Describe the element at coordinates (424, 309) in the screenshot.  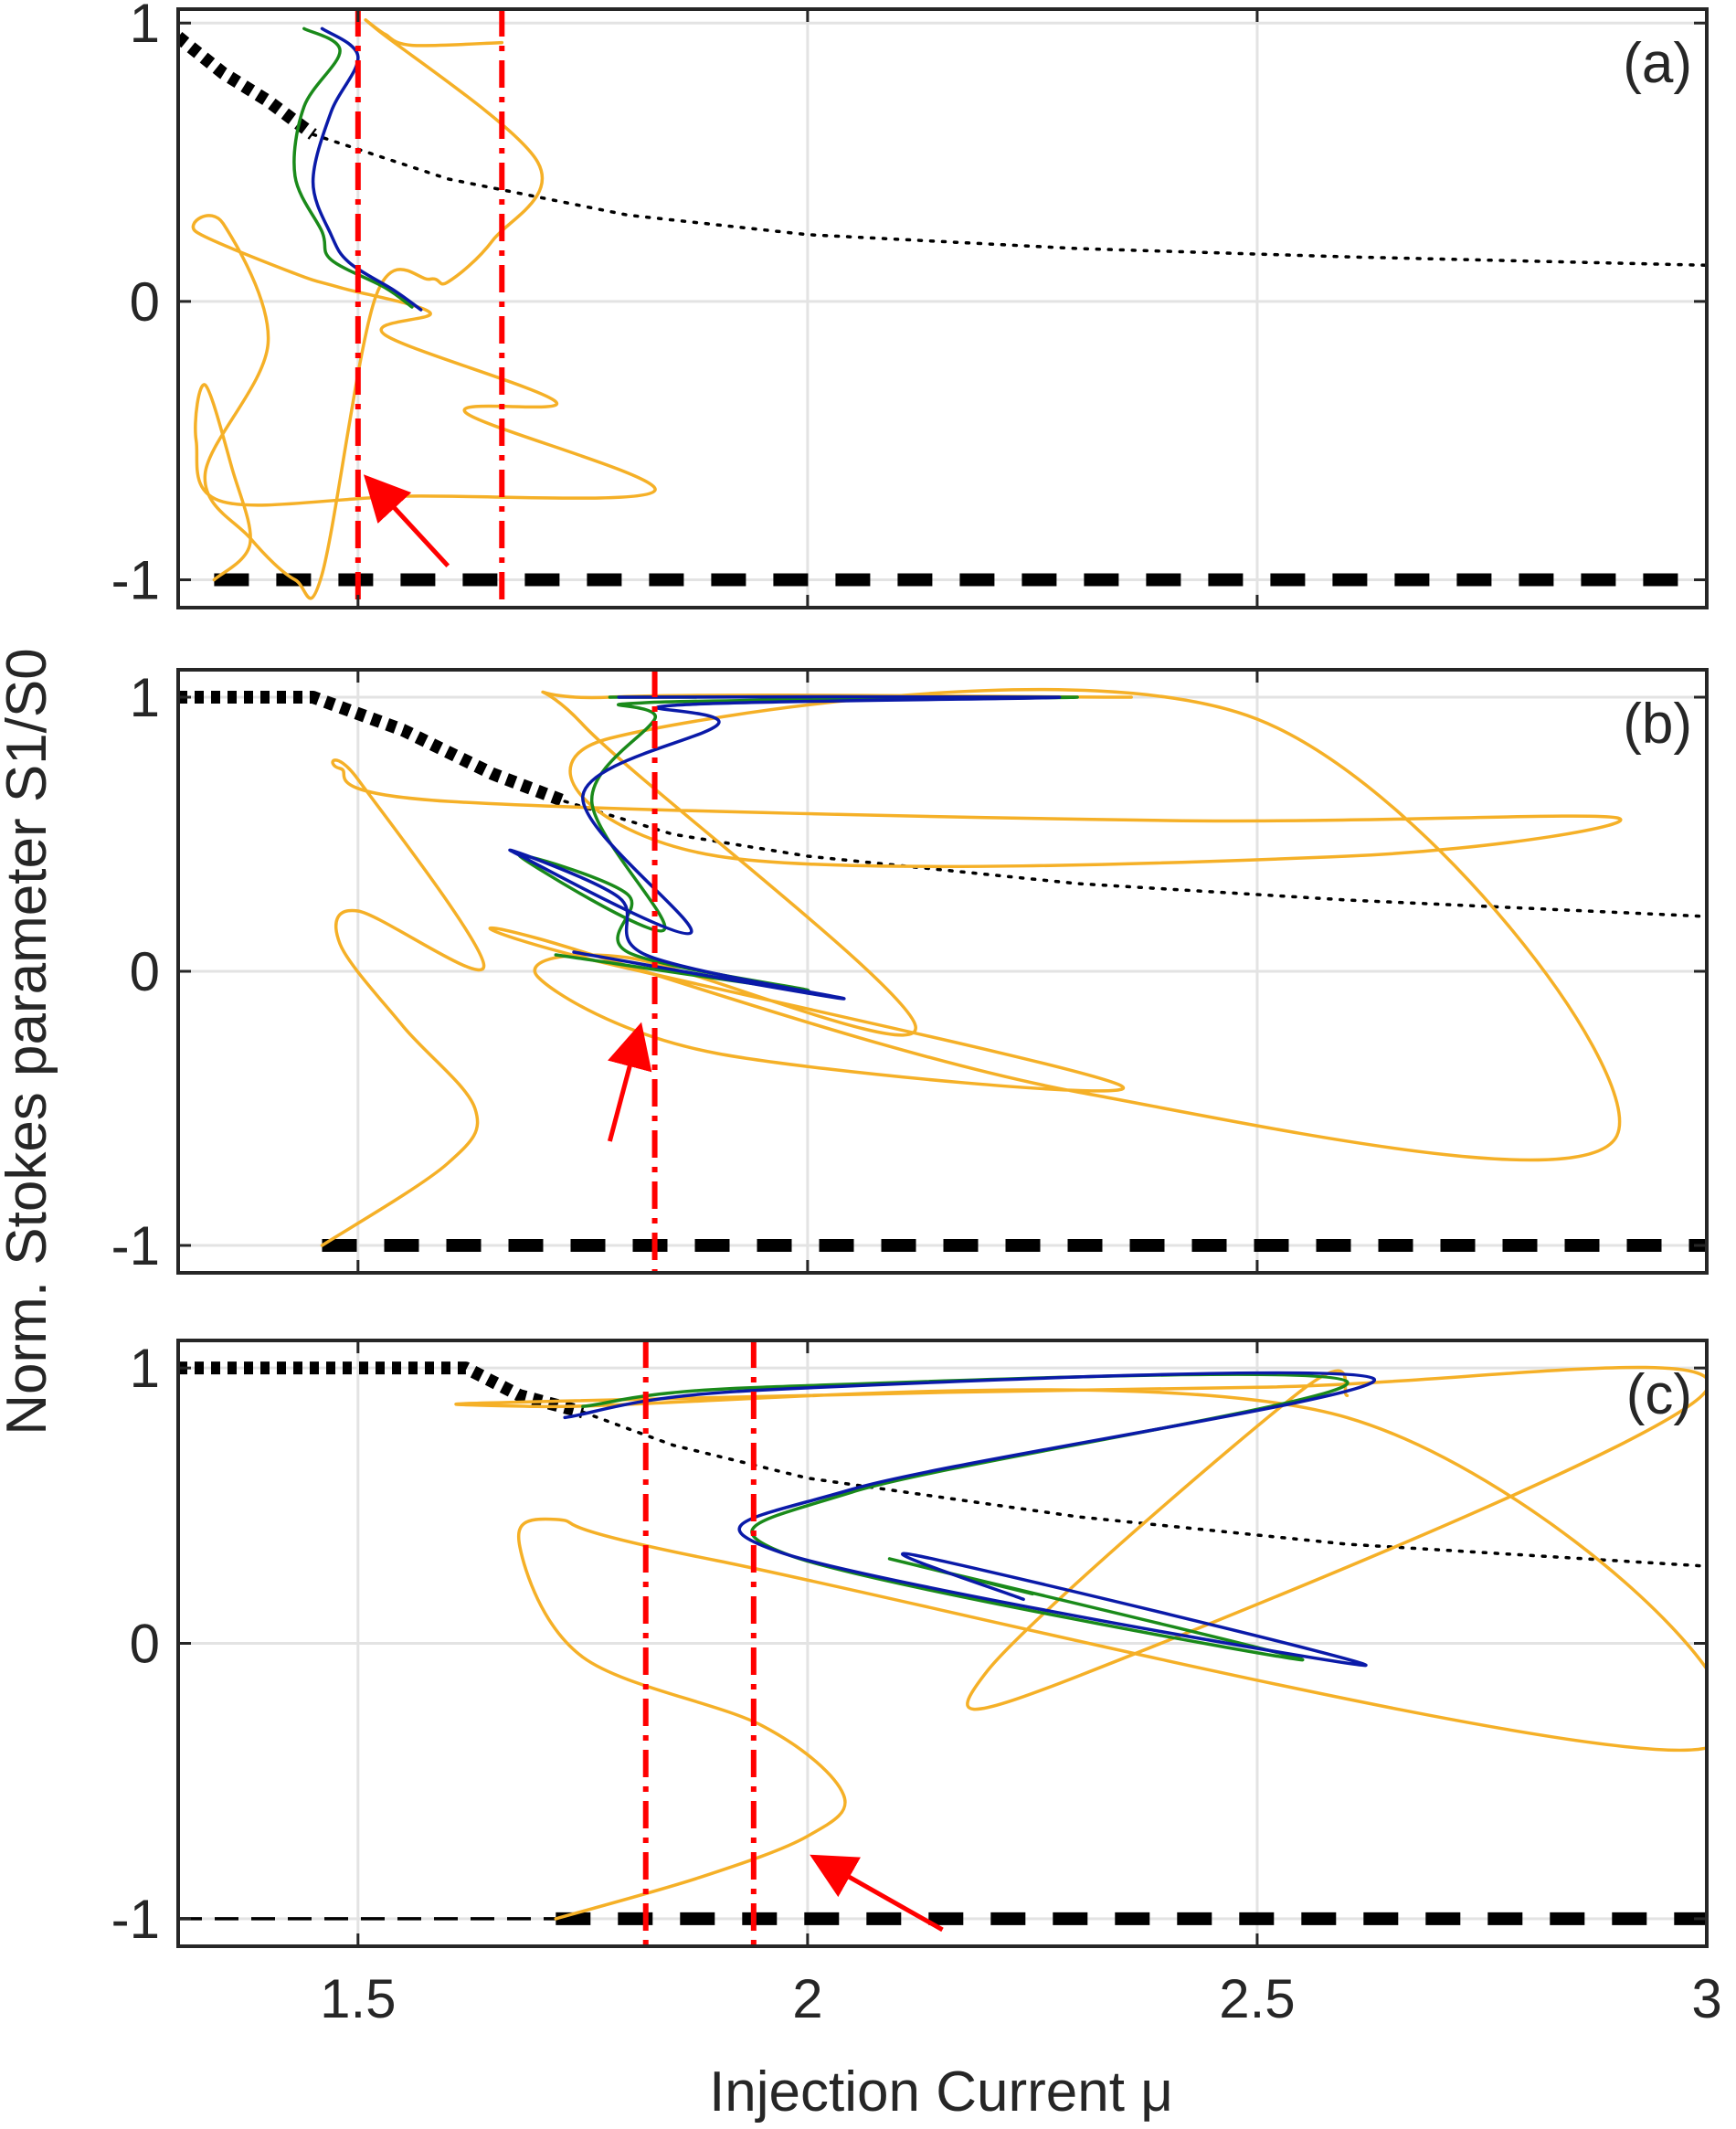
I see `series-a-orange-solid` at that location.